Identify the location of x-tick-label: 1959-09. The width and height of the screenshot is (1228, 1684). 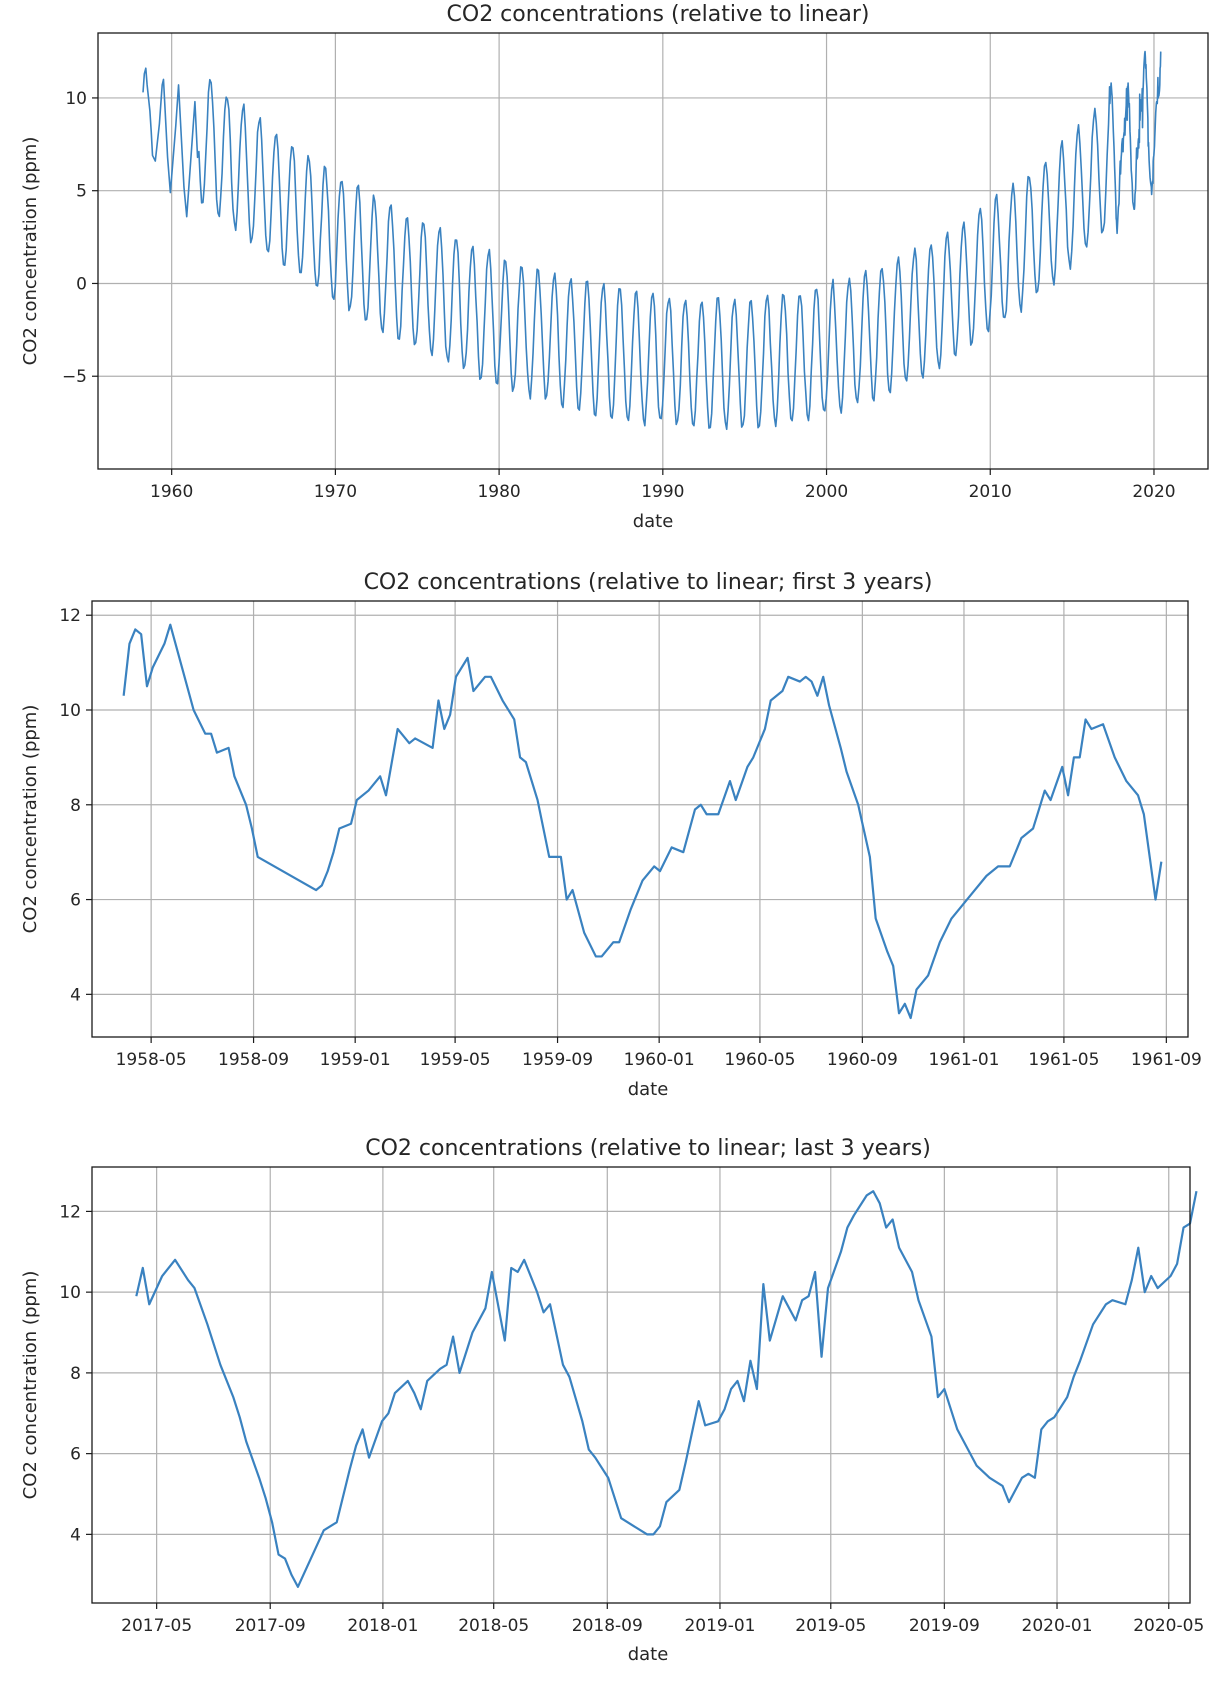
(557, 1060).